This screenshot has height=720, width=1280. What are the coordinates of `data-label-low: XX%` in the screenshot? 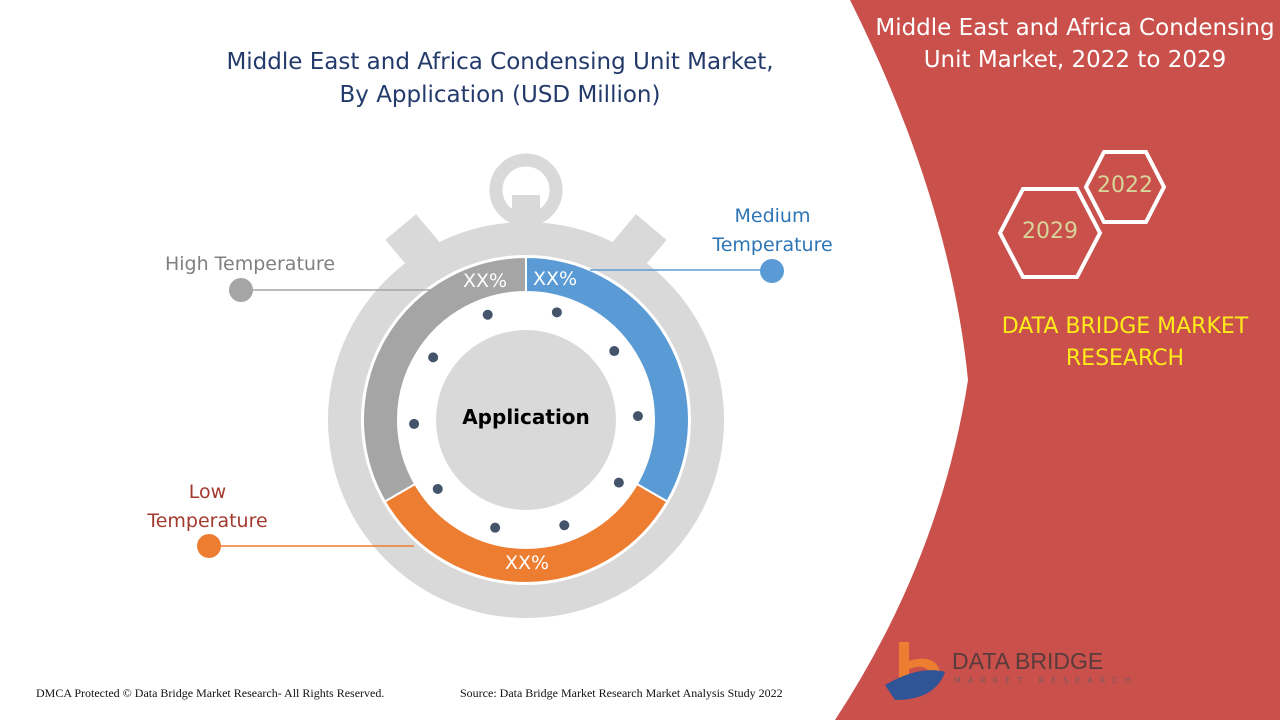 It's located at (527, 563).